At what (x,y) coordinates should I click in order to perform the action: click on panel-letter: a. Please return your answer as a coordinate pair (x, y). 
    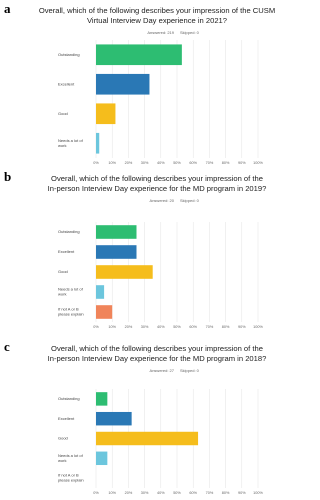
    Looking at the image, I should click on (7, 8).